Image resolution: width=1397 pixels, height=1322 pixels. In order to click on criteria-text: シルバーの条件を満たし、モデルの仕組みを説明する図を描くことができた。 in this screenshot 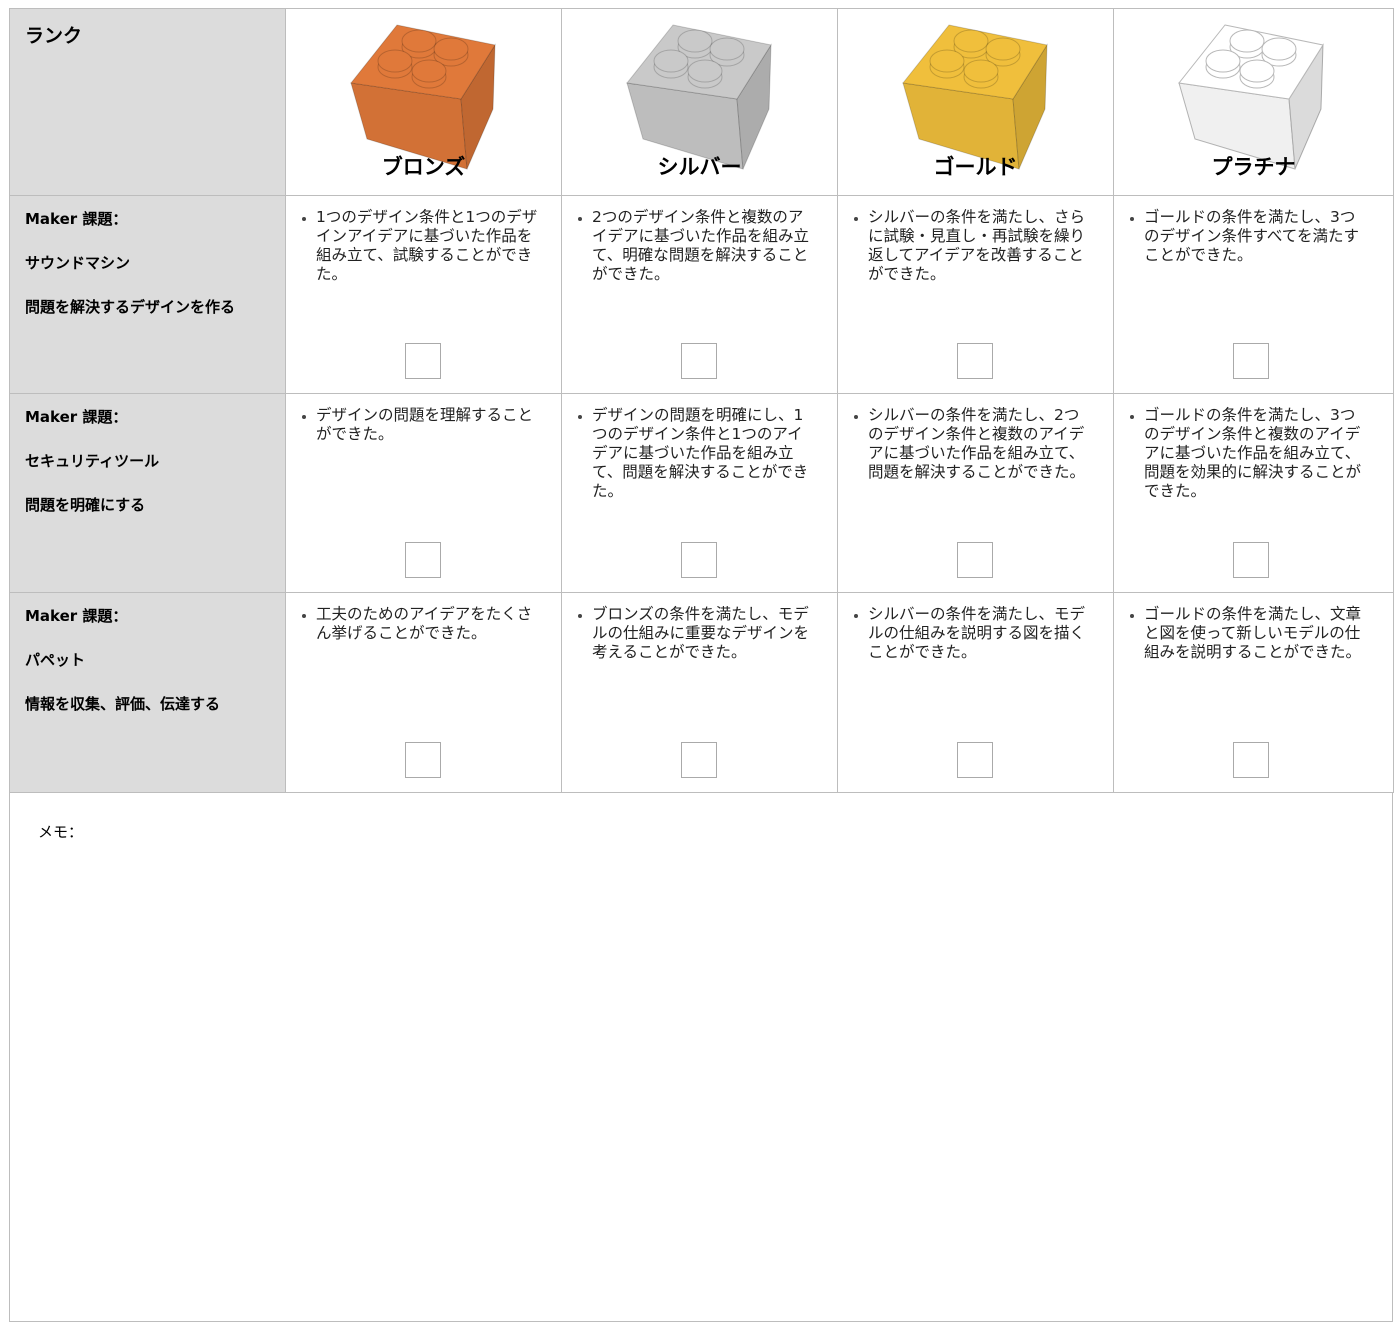, I will do `click(977, 633)`.